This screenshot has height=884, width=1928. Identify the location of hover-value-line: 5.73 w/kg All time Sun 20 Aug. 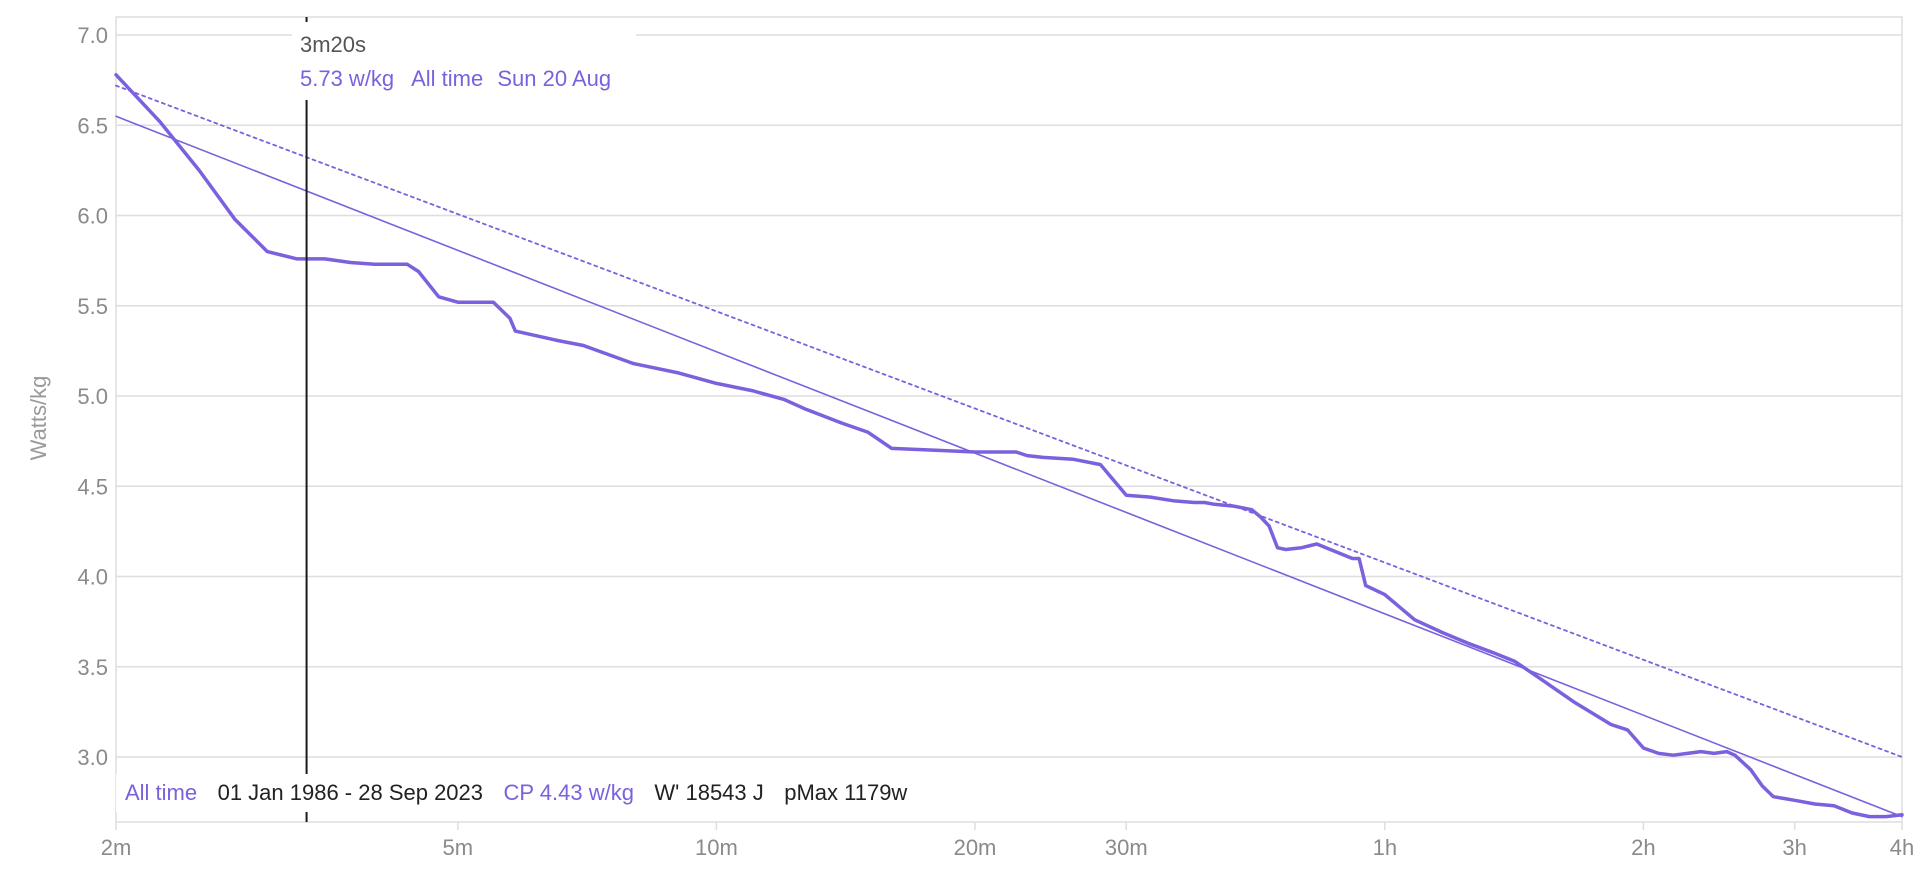
(455, 78).